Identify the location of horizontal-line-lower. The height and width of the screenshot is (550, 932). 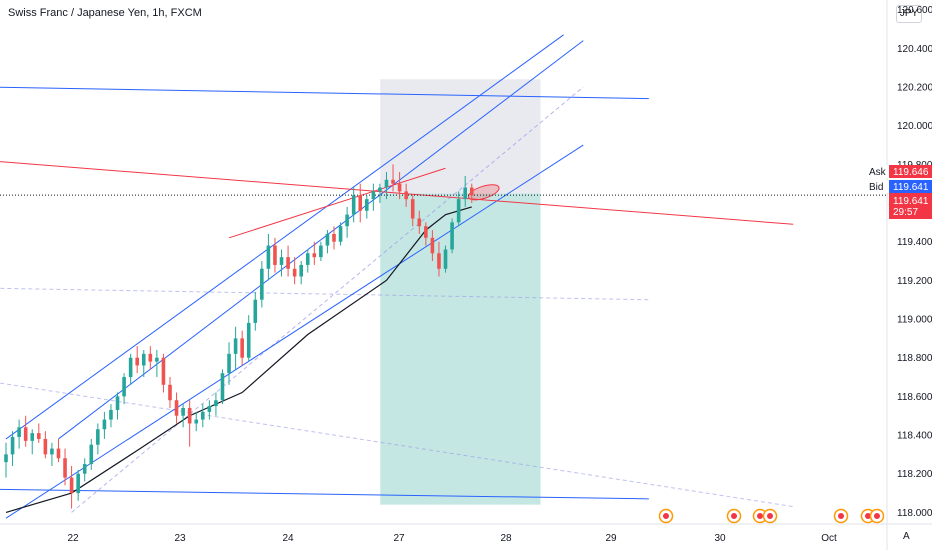
(324, 494).